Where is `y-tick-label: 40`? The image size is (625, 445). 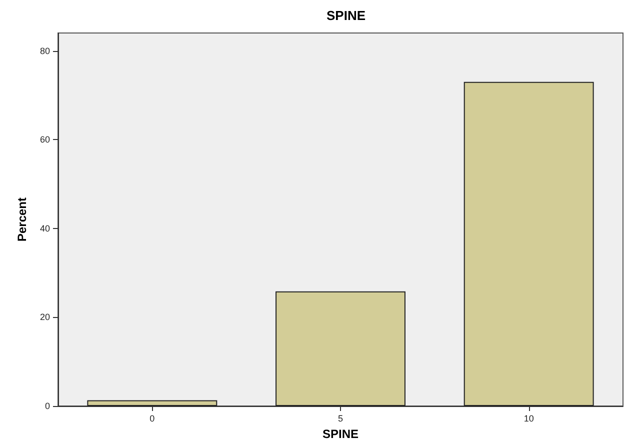
y-tick-label: 40 is located at coordinates (45, 228).